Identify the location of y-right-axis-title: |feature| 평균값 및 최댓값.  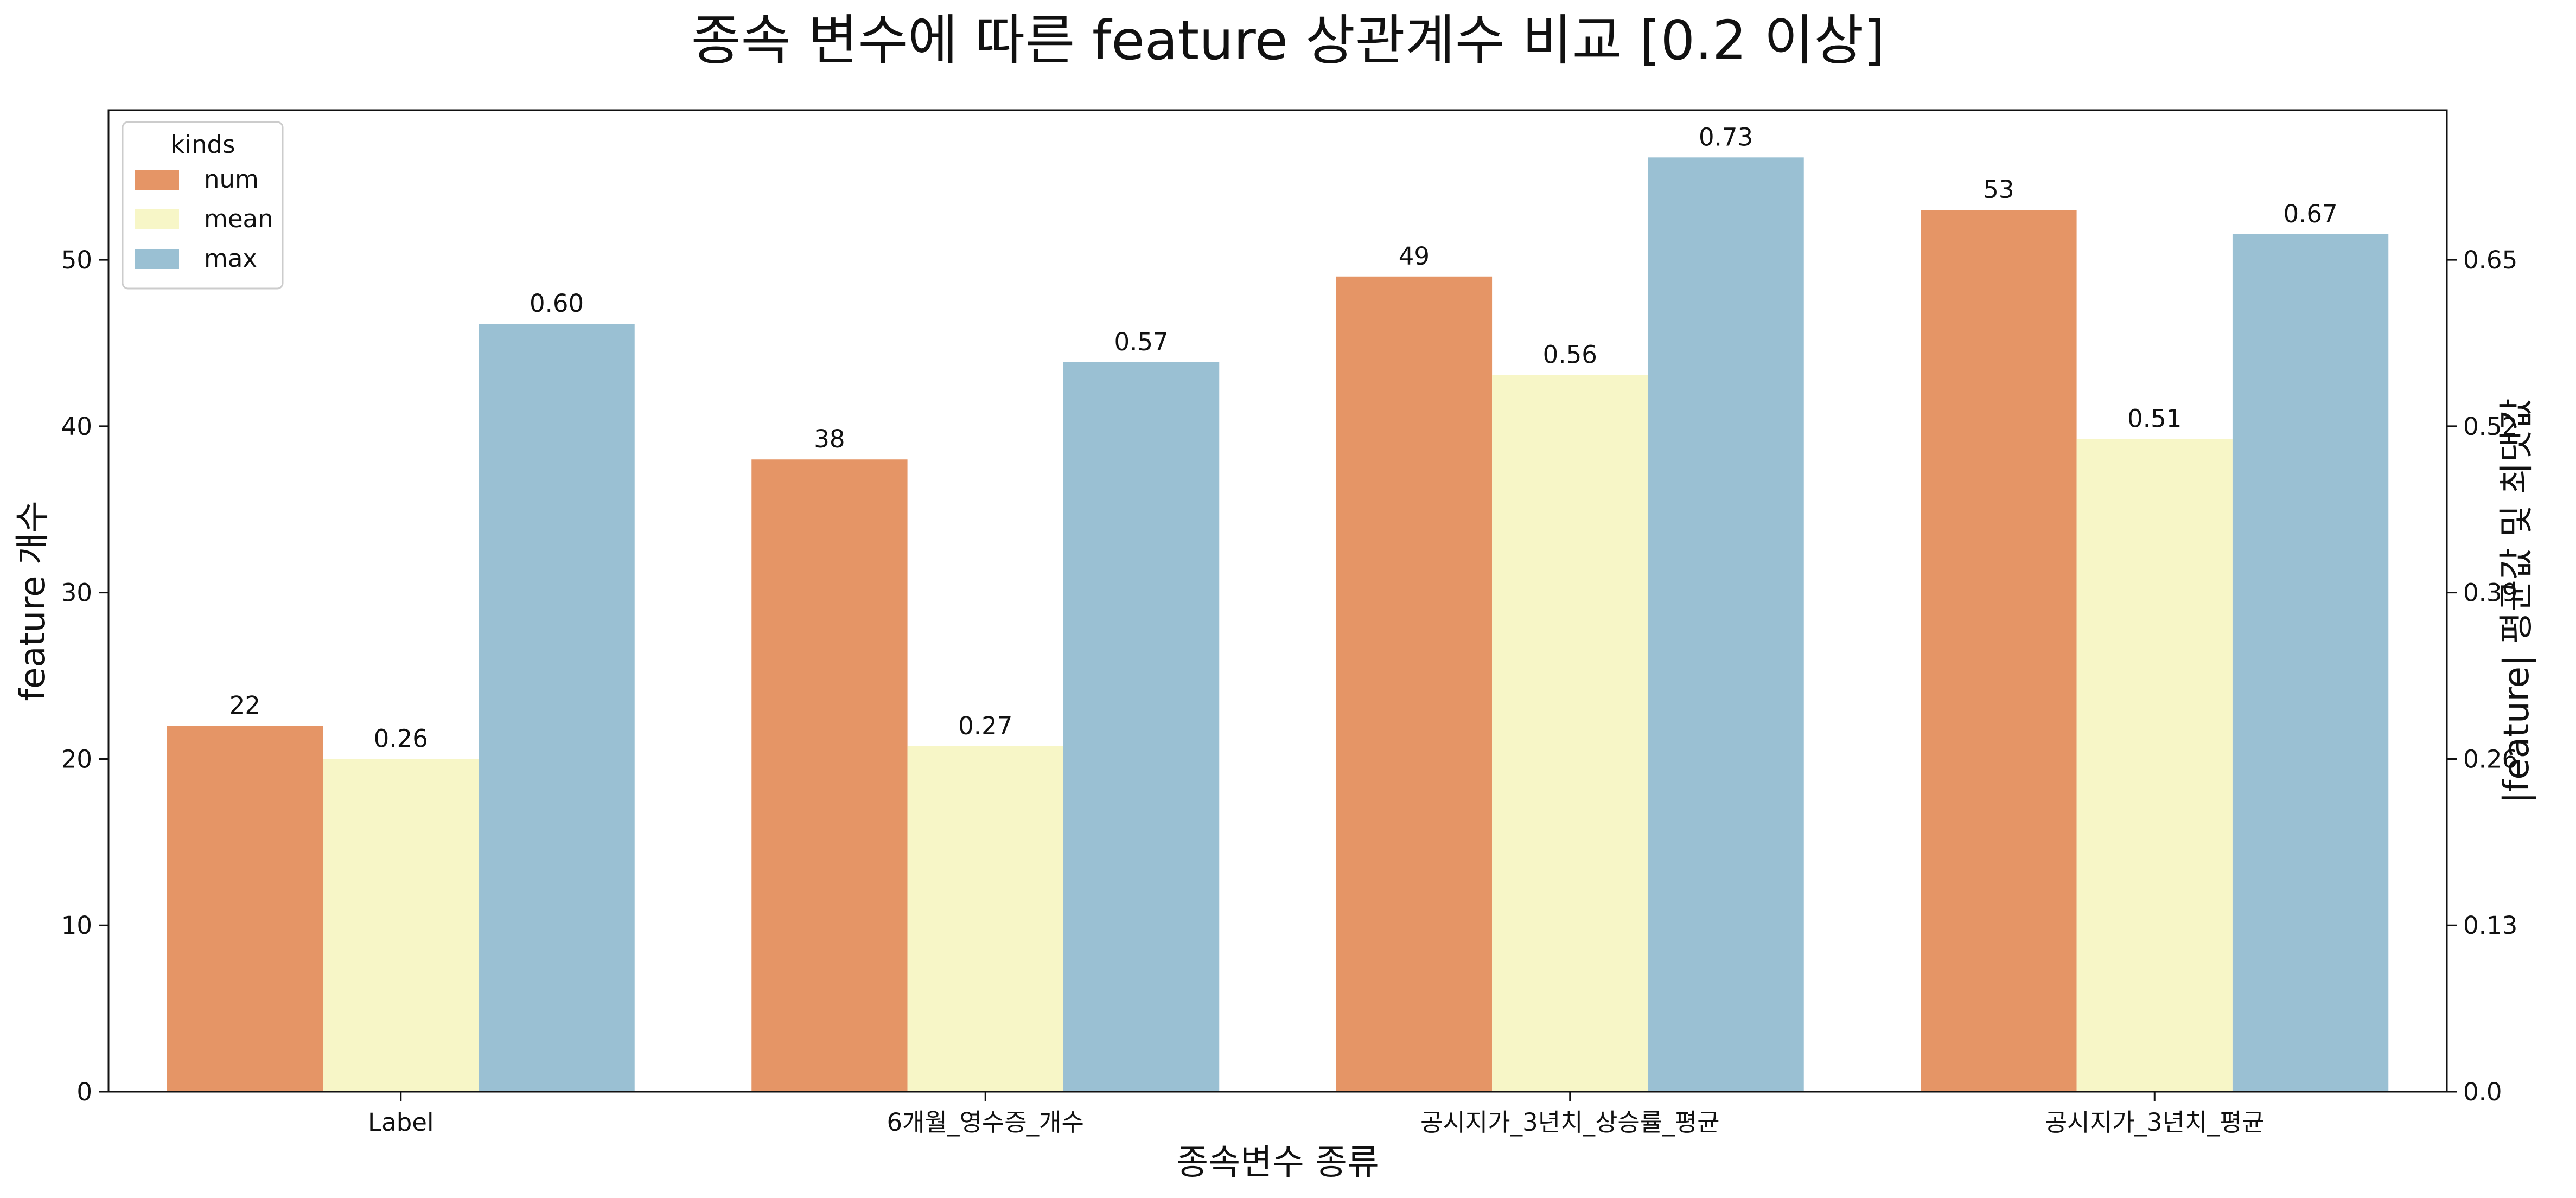
(2517, 600).